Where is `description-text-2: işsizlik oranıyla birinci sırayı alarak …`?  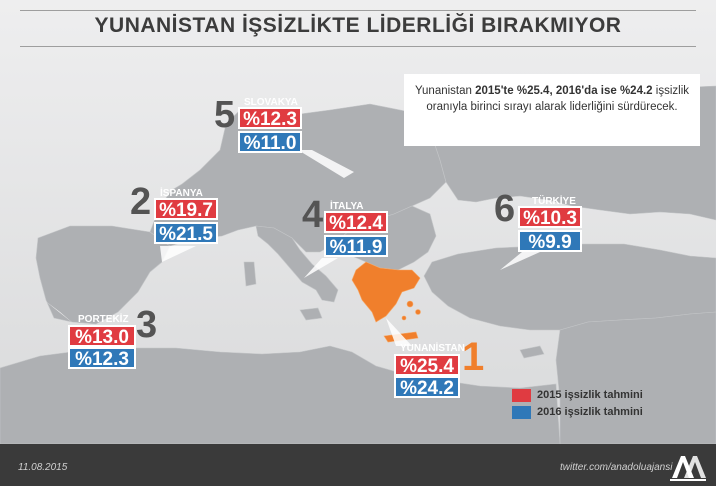 description-text-2: işsizlik oranıyla birinci sırayı alarak … is located at coordinates (557, 99).